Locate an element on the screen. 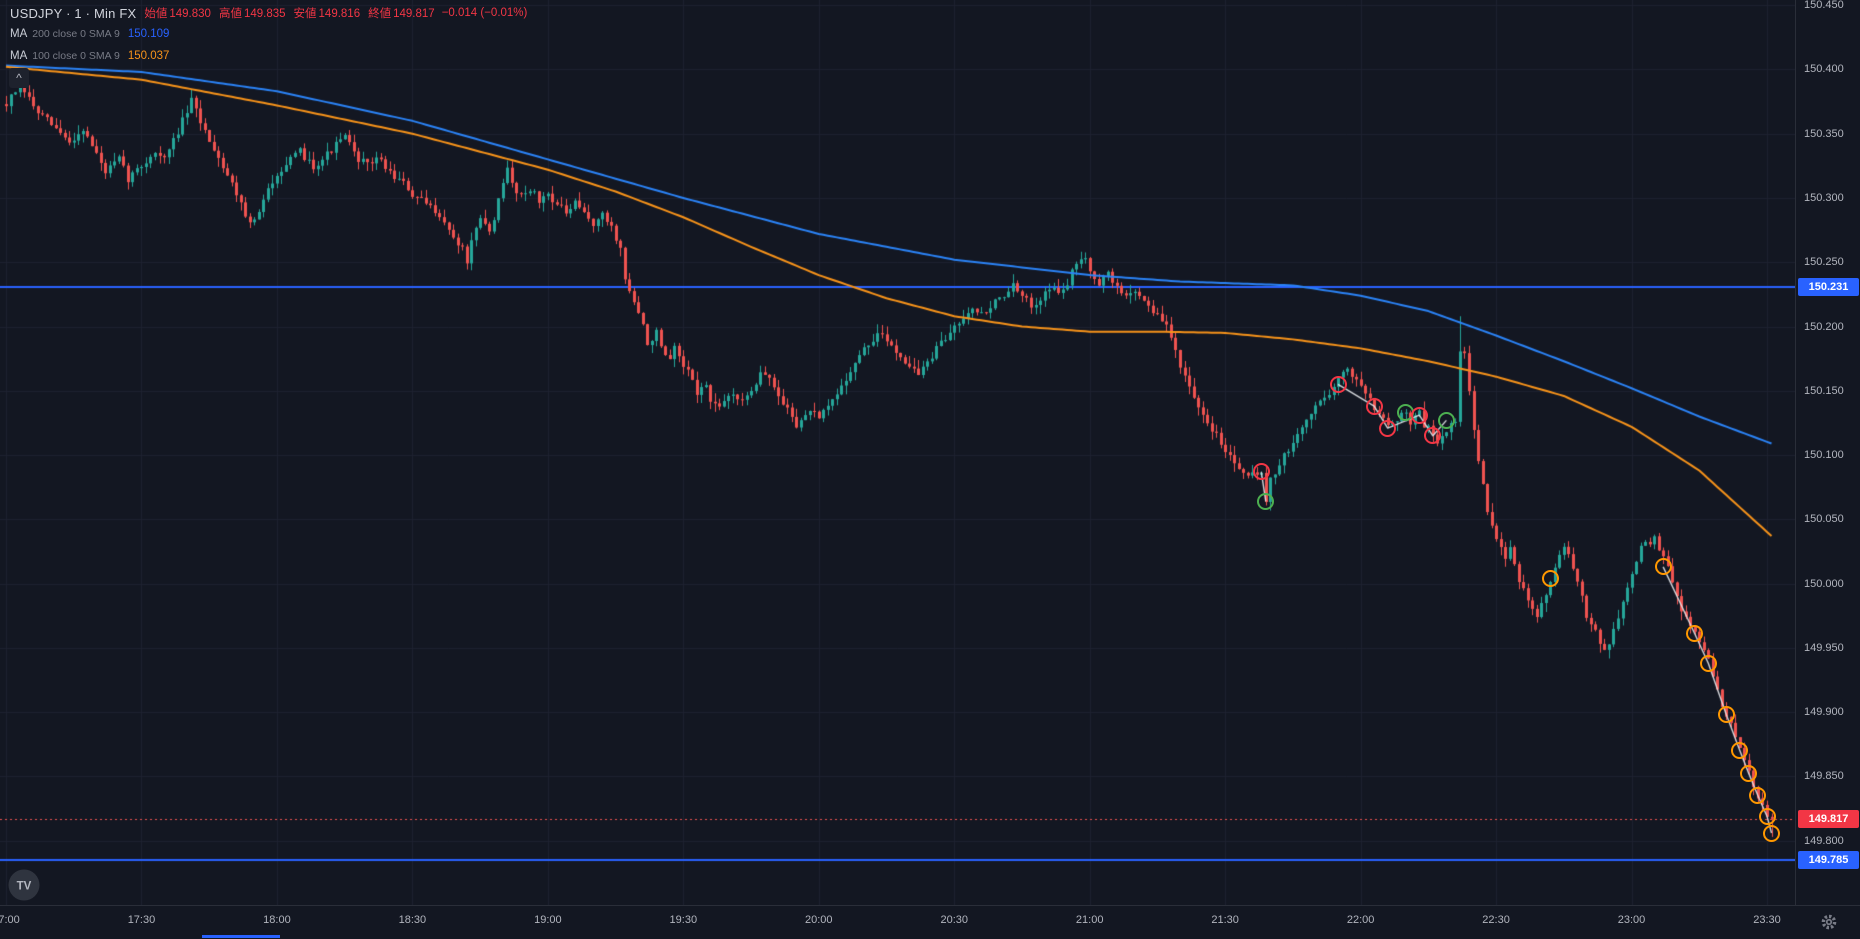 Image resolution: width=1860 pixels, height=939 pixels. price-tick: 150.300 is located at coordinates (1824, 197).